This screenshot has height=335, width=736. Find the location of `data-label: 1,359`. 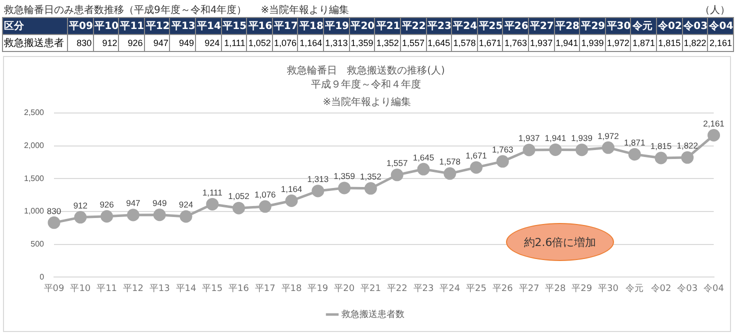

data-label: 1,359 is located at coordinates (345, 176).